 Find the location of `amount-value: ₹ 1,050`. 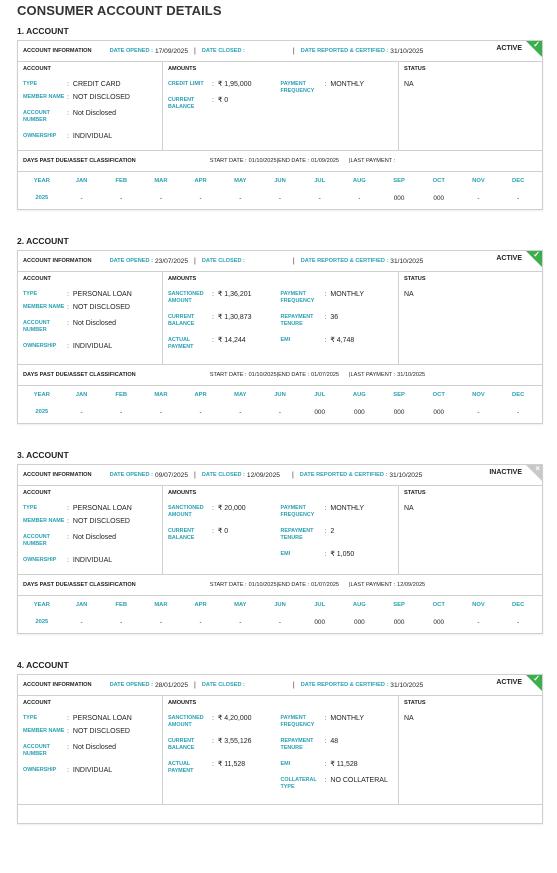

amount-value: ₹ 1,050 is located at coordinates (342, 554).